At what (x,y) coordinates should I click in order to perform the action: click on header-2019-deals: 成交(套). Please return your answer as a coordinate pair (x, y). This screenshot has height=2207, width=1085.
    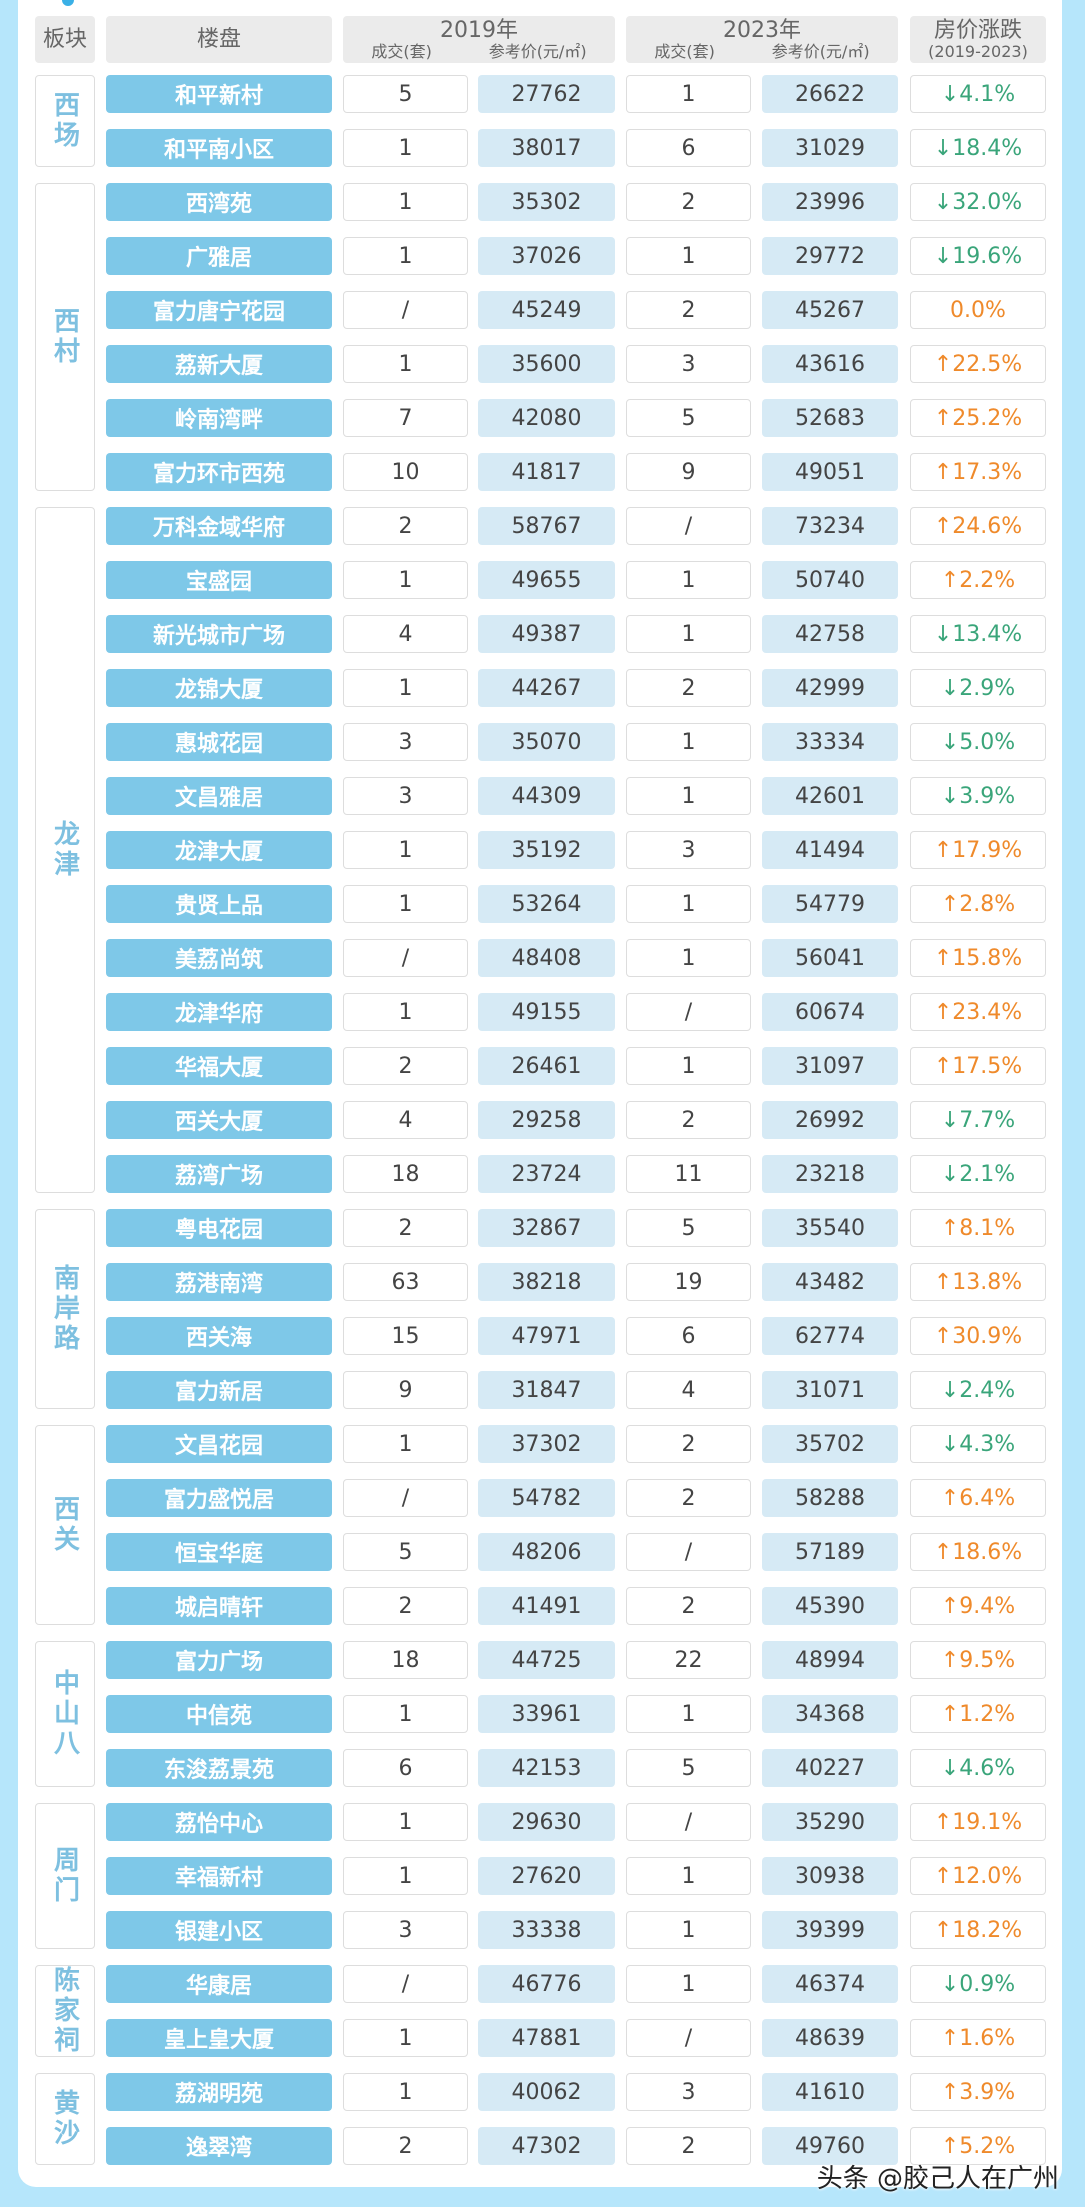
    Looking at the image, I should click on (401, 51).